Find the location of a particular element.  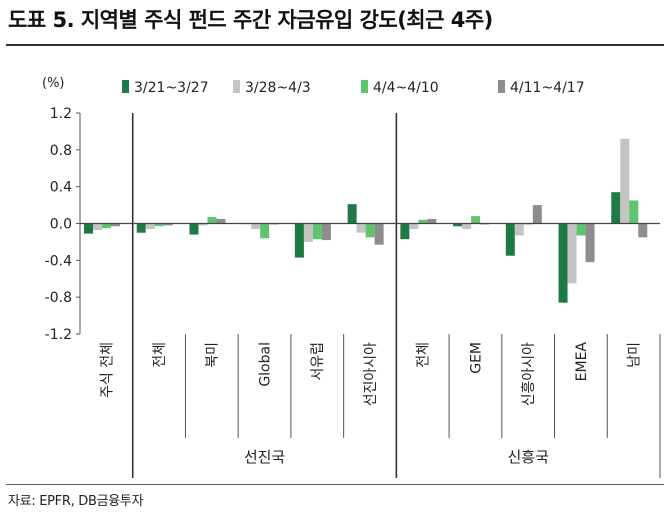

y-tick-label: 0.8 is located at coordinates (61, 151).